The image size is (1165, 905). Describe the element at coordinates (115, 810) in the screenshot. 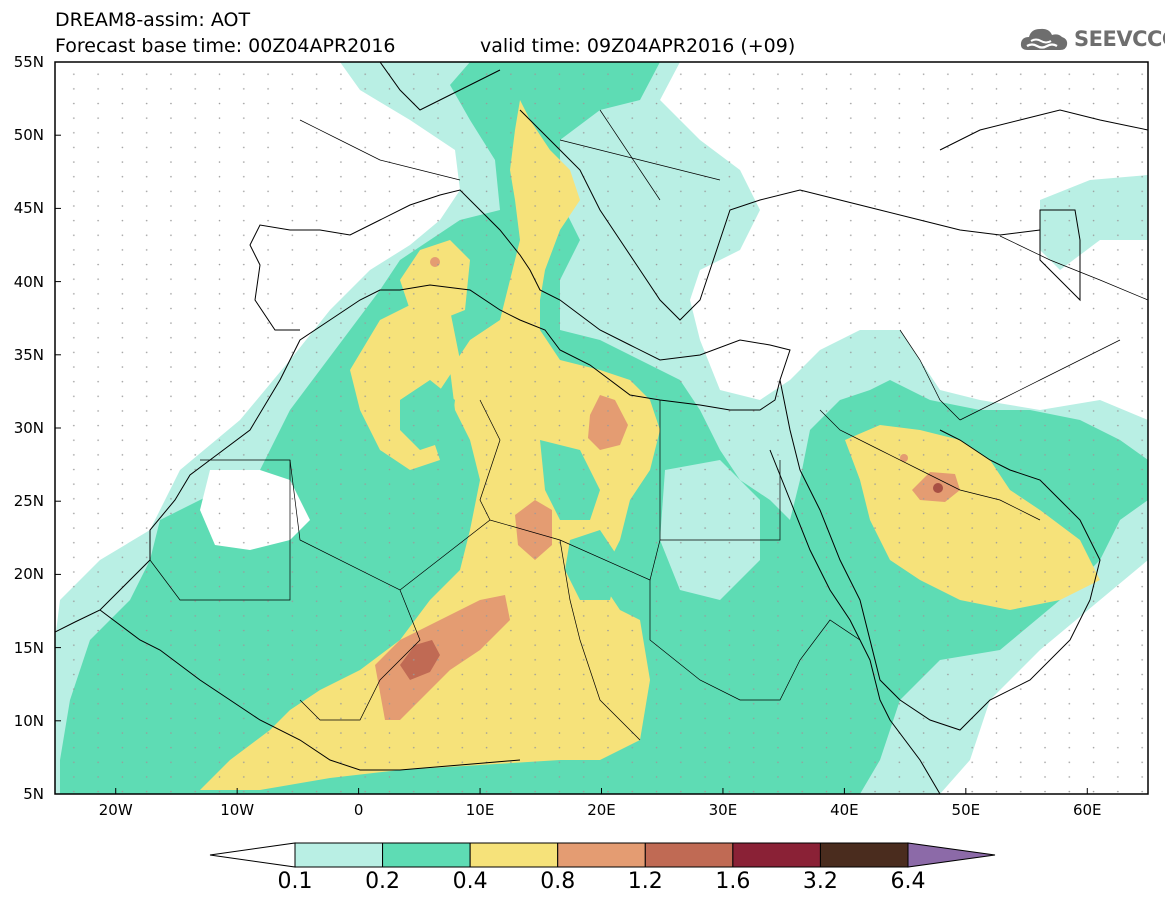

I see `lon-label: 20W` at that location.